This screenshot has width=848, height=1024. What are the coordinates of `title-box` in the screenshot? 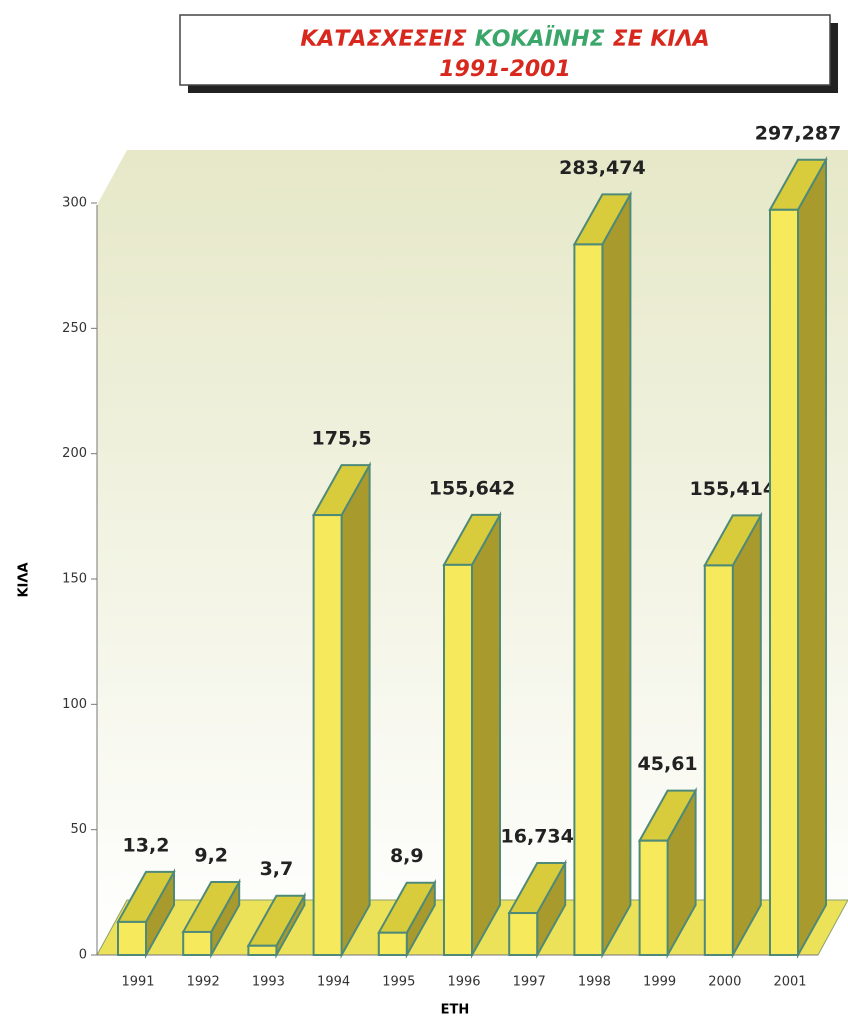 It's located at (505, 50).